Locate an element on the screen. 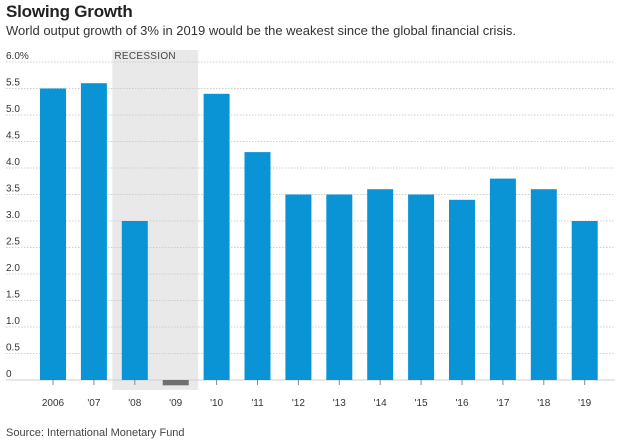 Image resolution: width=622 pixels, height=447 pixels. x-tick-label: '11 is located at coordinates (257, 403).